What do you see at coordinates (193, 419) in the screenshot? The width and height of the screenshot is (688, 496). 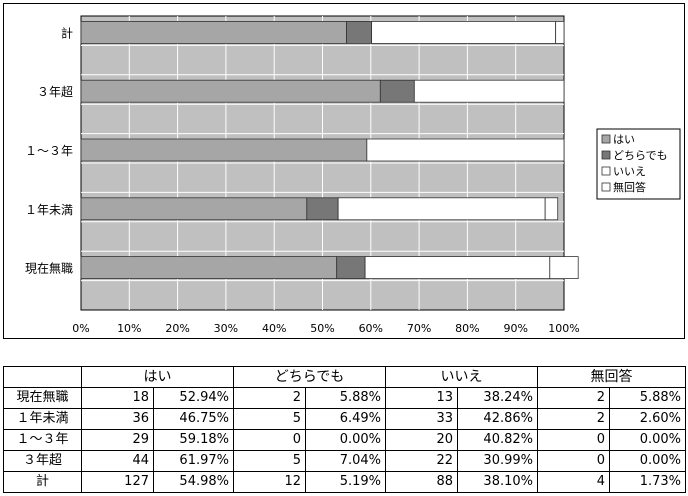 I see `percent-cell: 46.75%` at bounding box center [193, 419].